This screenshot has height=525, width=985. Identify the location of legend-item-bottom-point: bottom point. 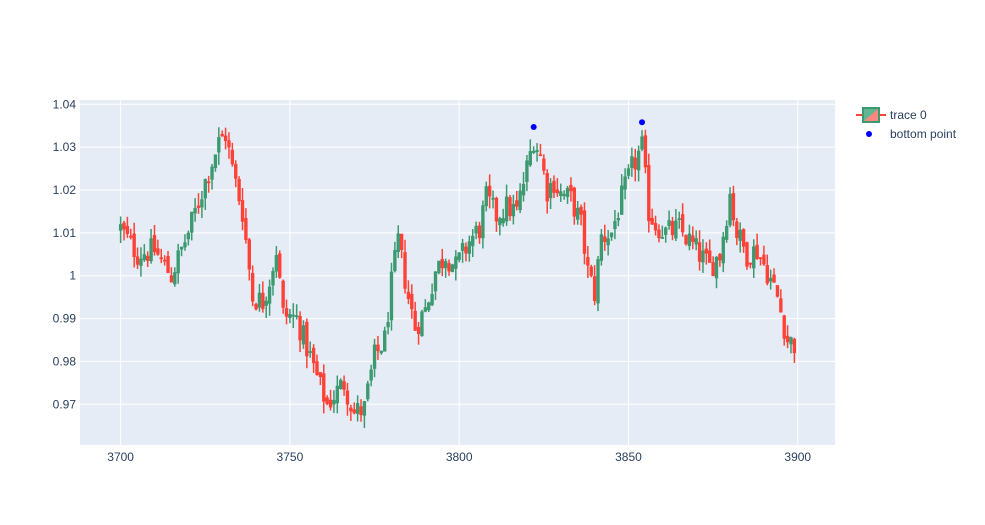
(911, 134).